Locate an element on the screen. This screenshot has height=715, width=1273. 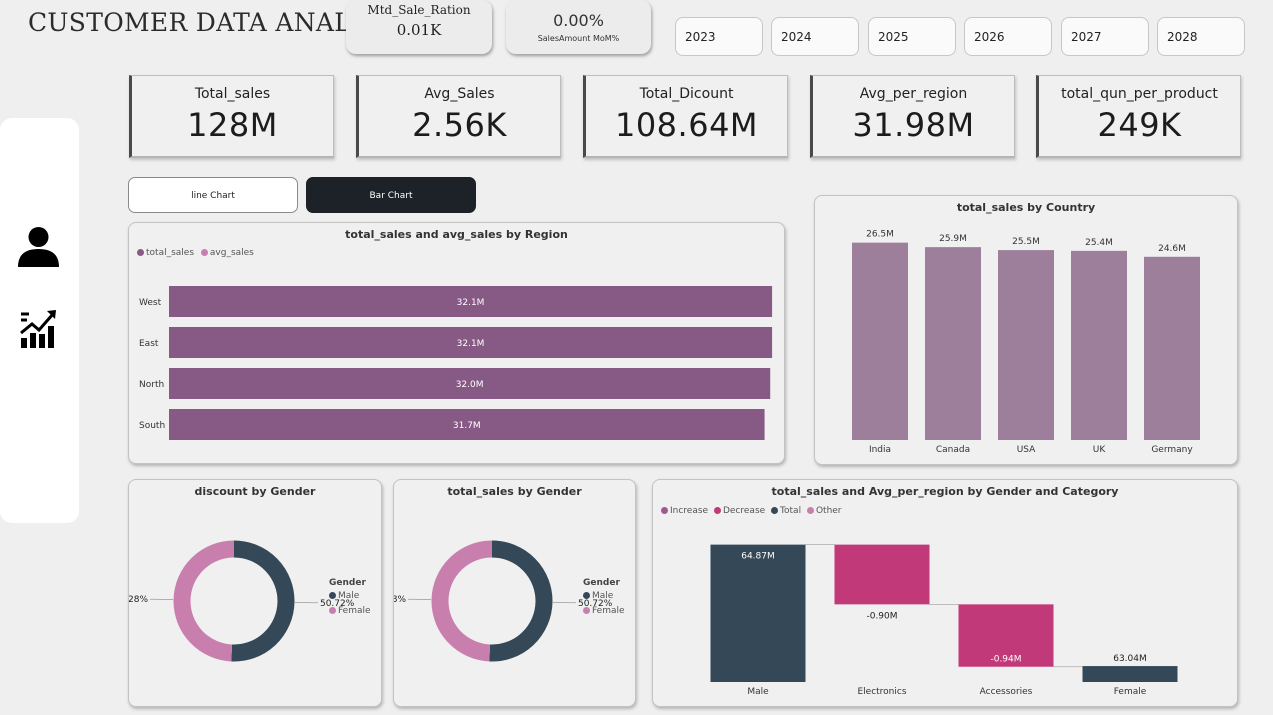
waterfall-data-label: -0.90M is located at coordinates (881, 616).